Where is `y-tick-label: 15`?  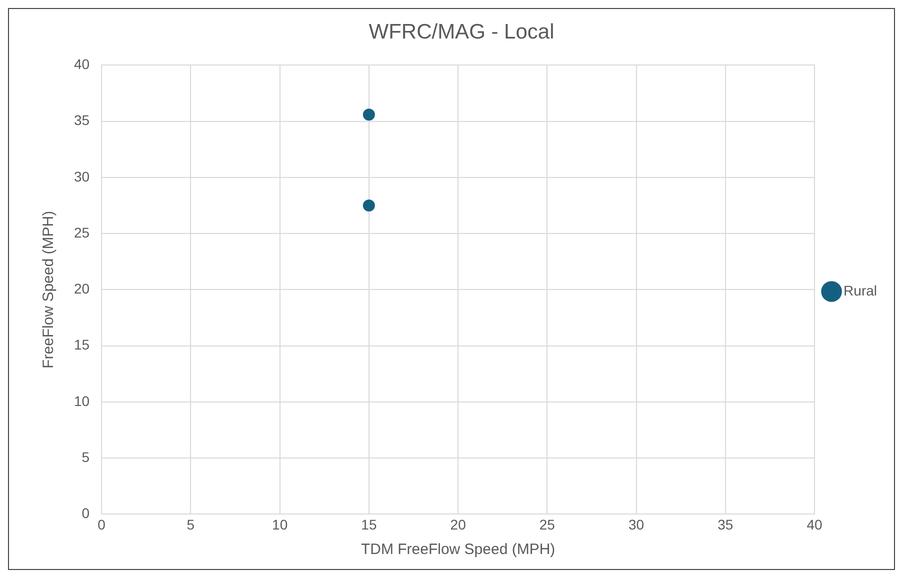 y-tick-label: 15 is located at coordinates (82, 344).